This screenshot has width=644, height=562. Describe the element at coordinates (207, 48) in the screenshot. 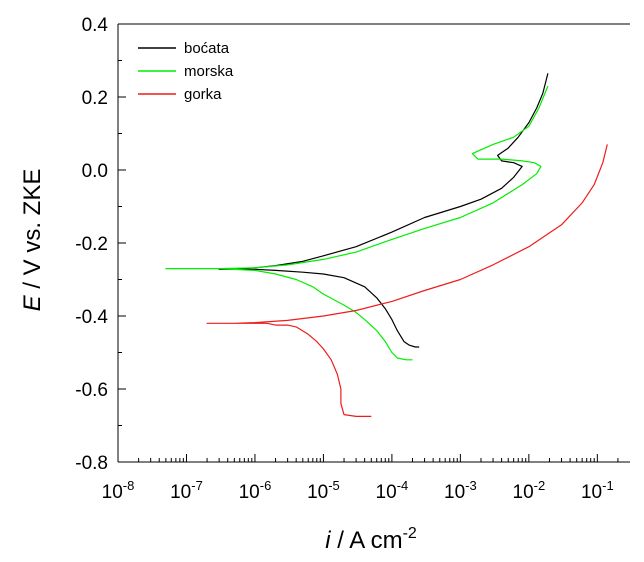

I see `legend-label-boćata: boćata` at that location.